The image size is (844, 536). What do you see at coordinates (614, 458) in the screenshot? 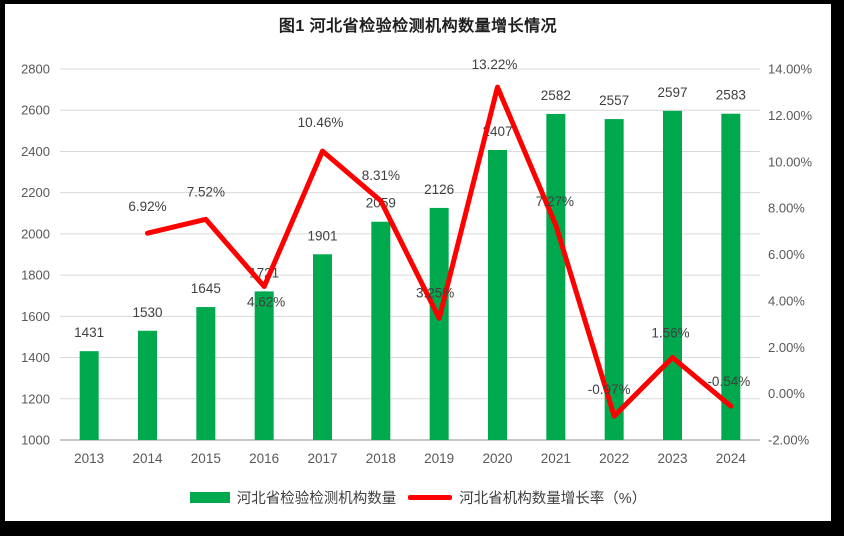
I see `x-axis-year-label: 2022` at bounding box center [614, 458].